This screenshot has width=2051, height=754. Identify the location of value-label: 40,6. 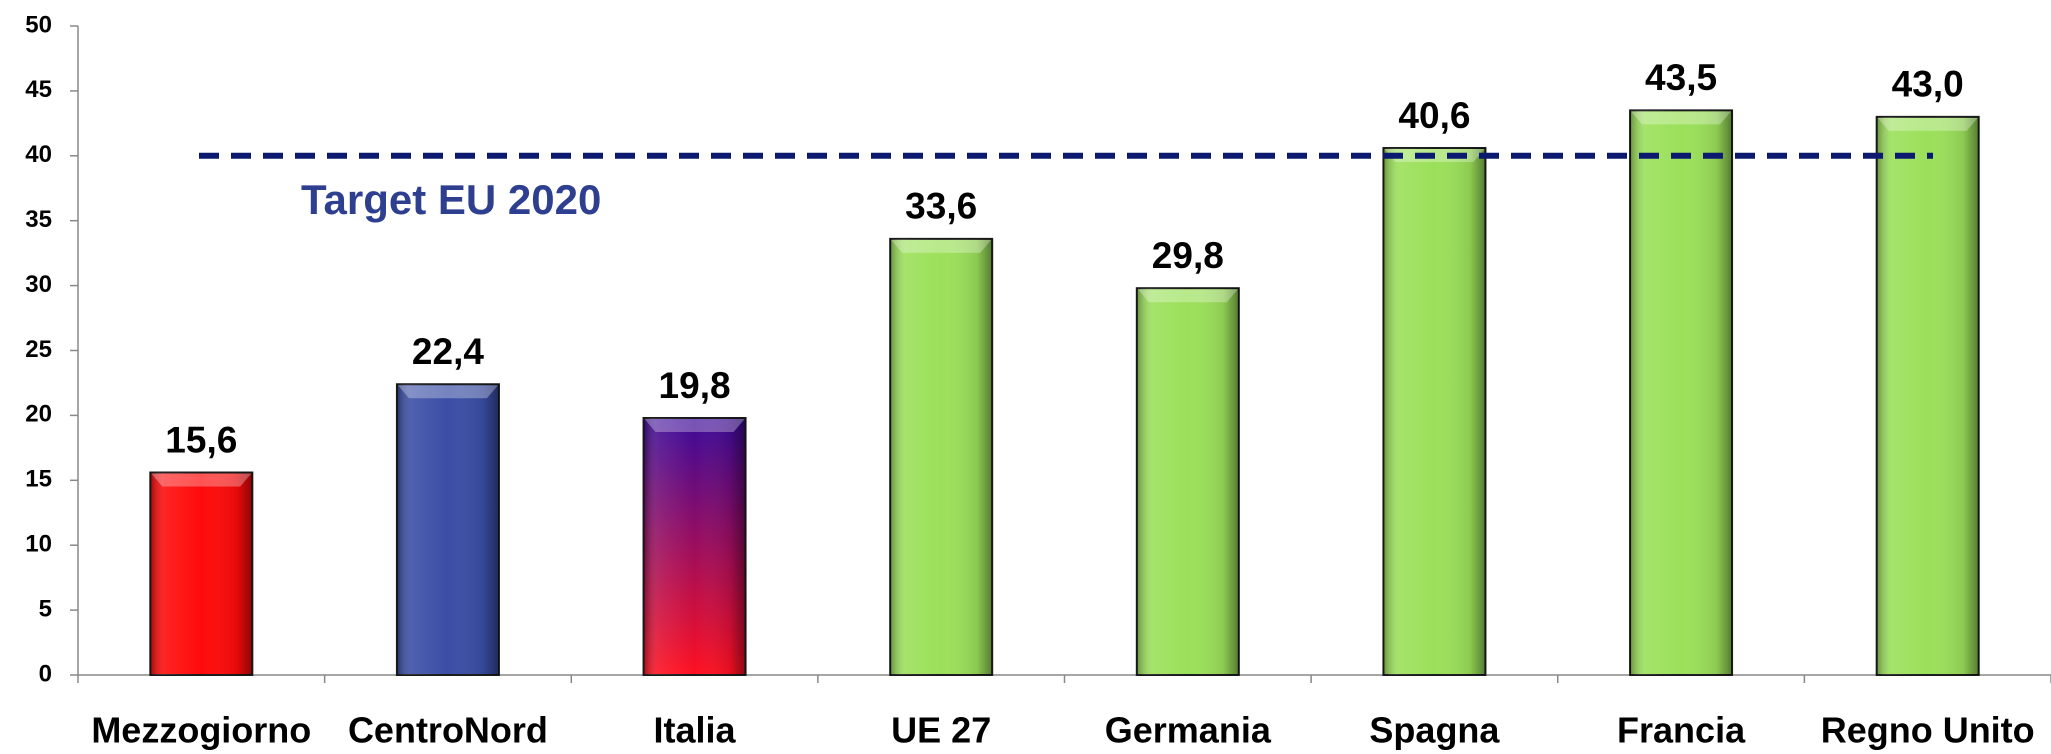
(1434, 115).